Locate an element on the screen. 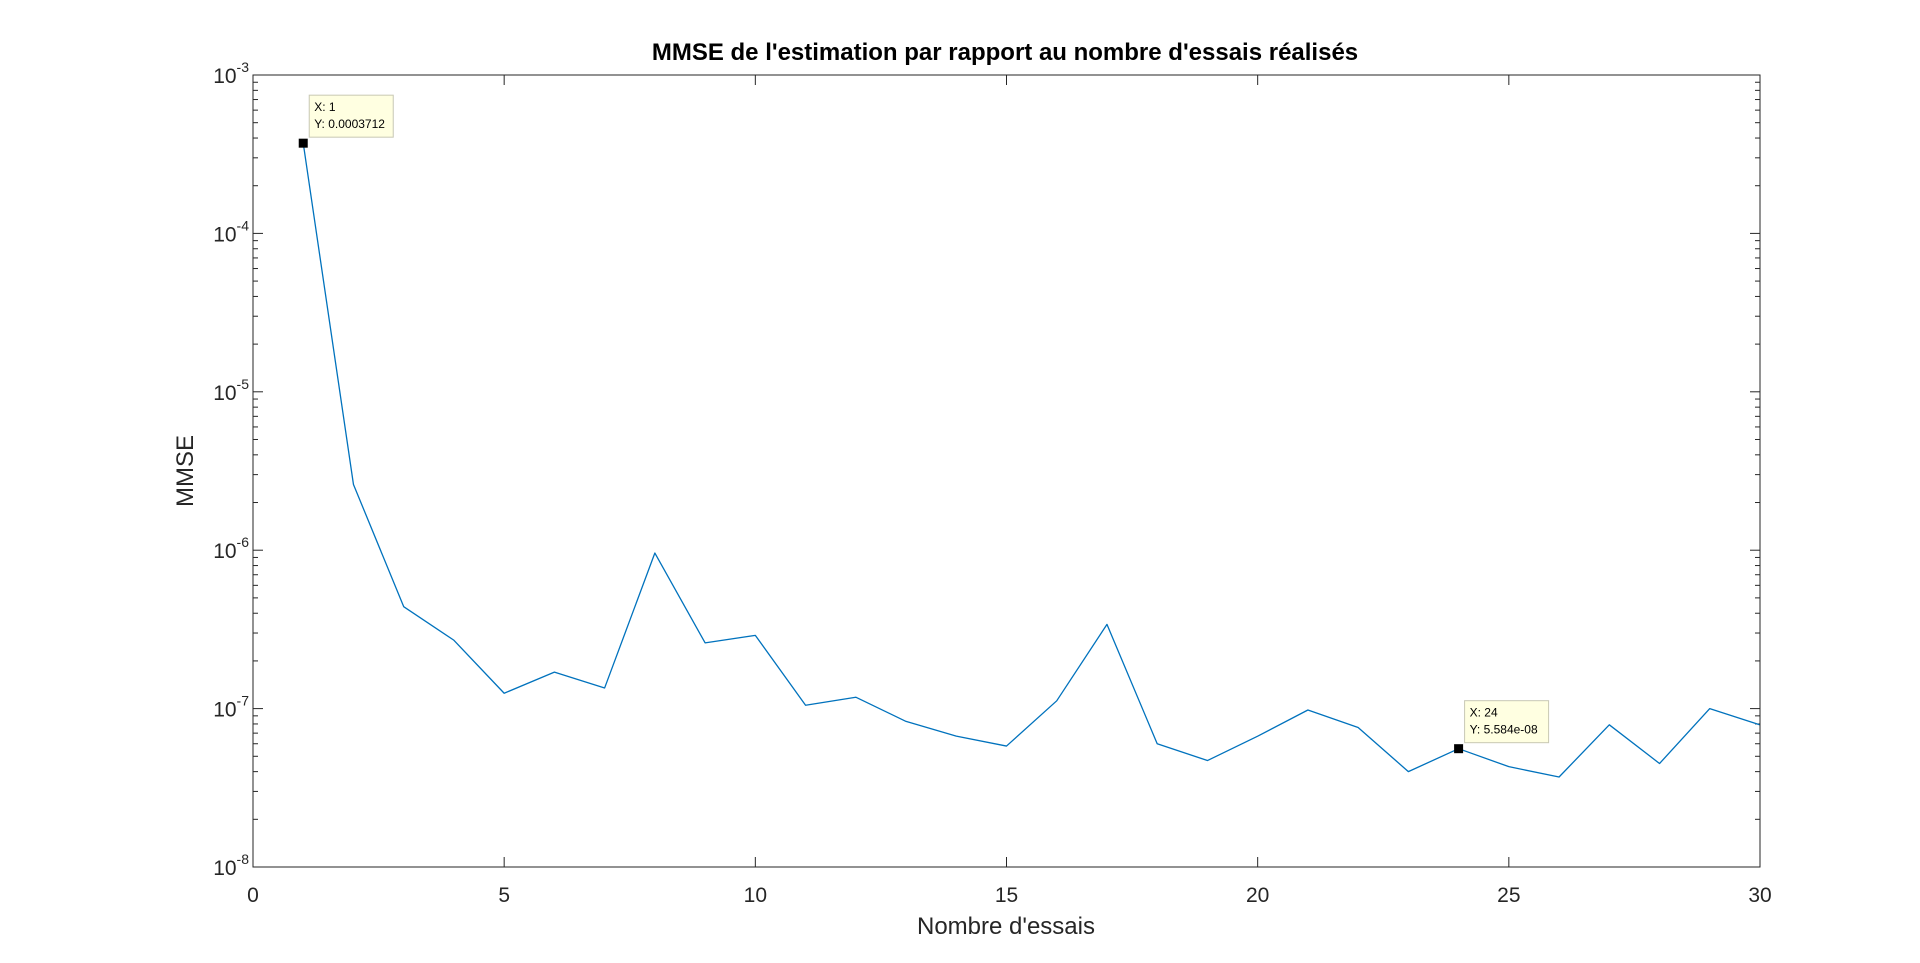 Image resolution: width=1920 pixels, height=963 pixels. datatip-y-text: Y: 0.0003712 is located at coordinates (349, 124).